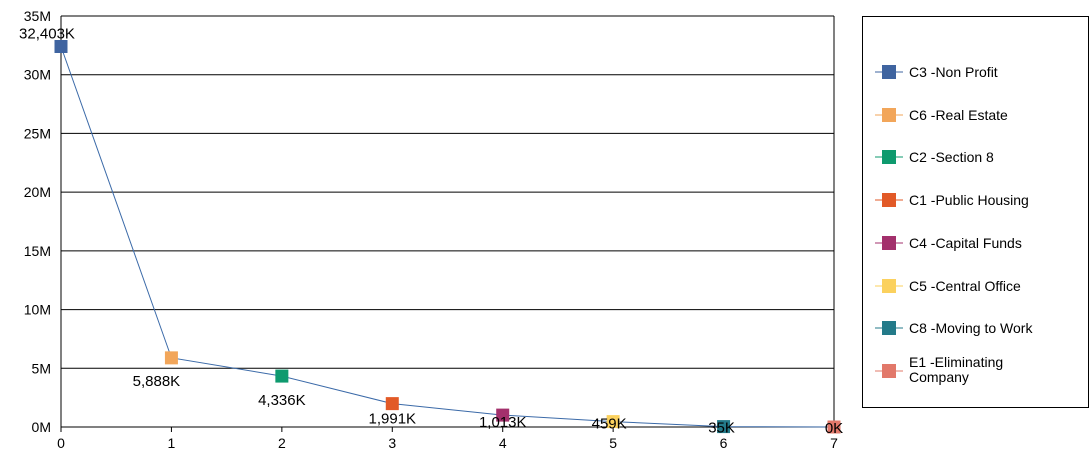 This screenshot has height=460, width=1092. I want to click on y-tick-label: 35M, so click(37, 16).